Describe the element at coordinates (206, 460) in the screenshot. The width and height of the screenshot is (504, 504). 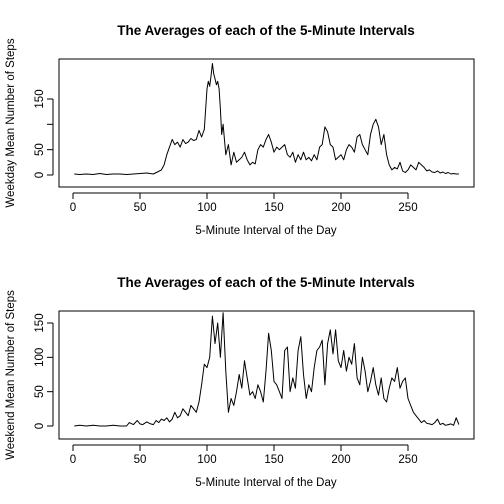
I see `weekend-x-tick-label: 100` at that location.